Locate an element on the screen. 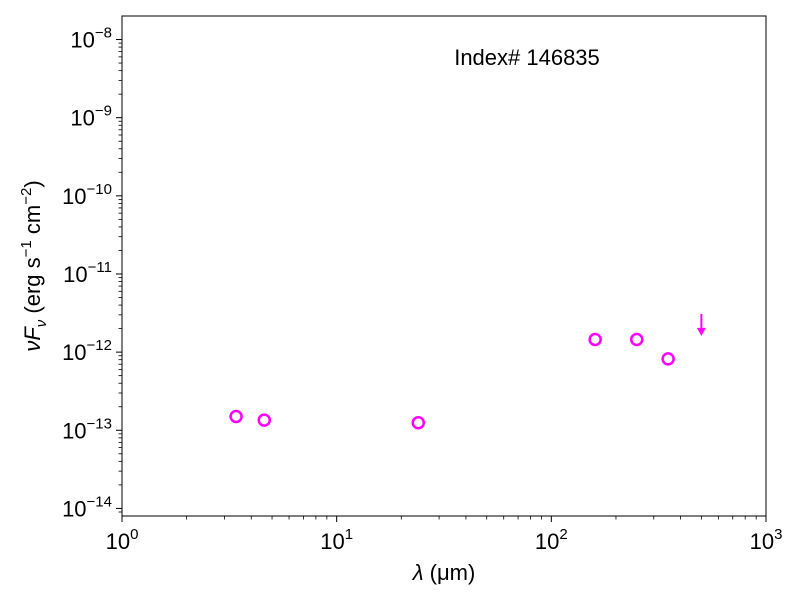 This screenshot has height=600, width=800. y-axis-nu: ν is located at coordinates (32, 346).